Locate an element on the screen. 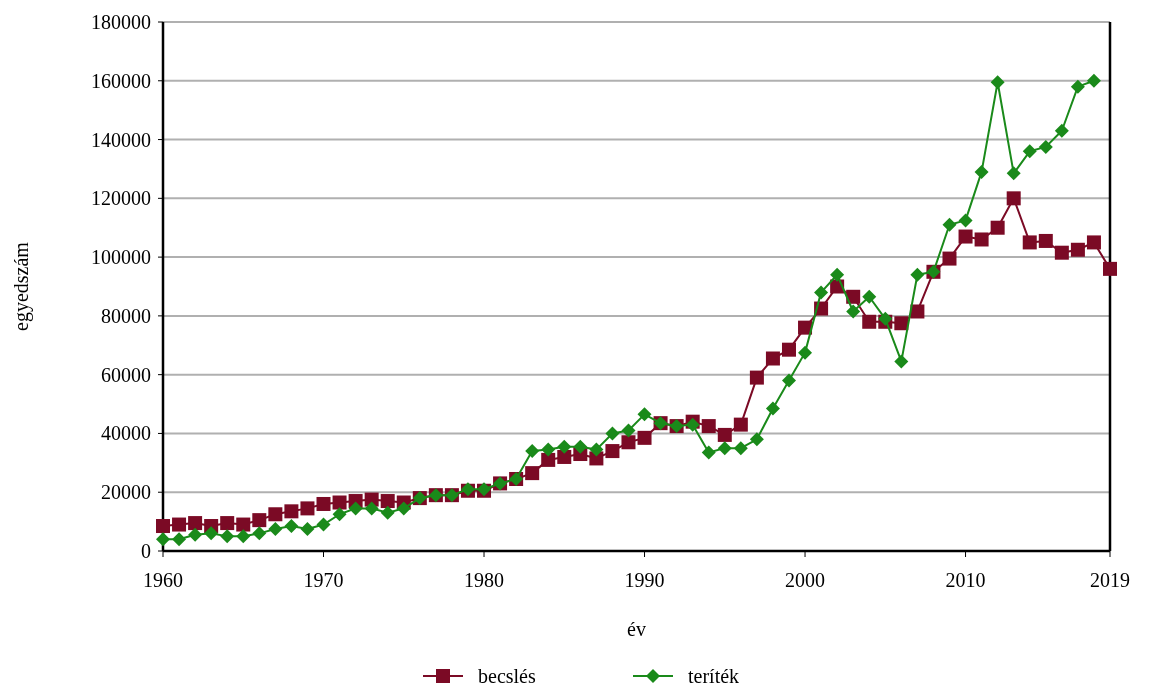 Image resolution: width=1152 pixels, height=695 pixels. y-tick-label: 40000 is located at coordinates (126, 433).